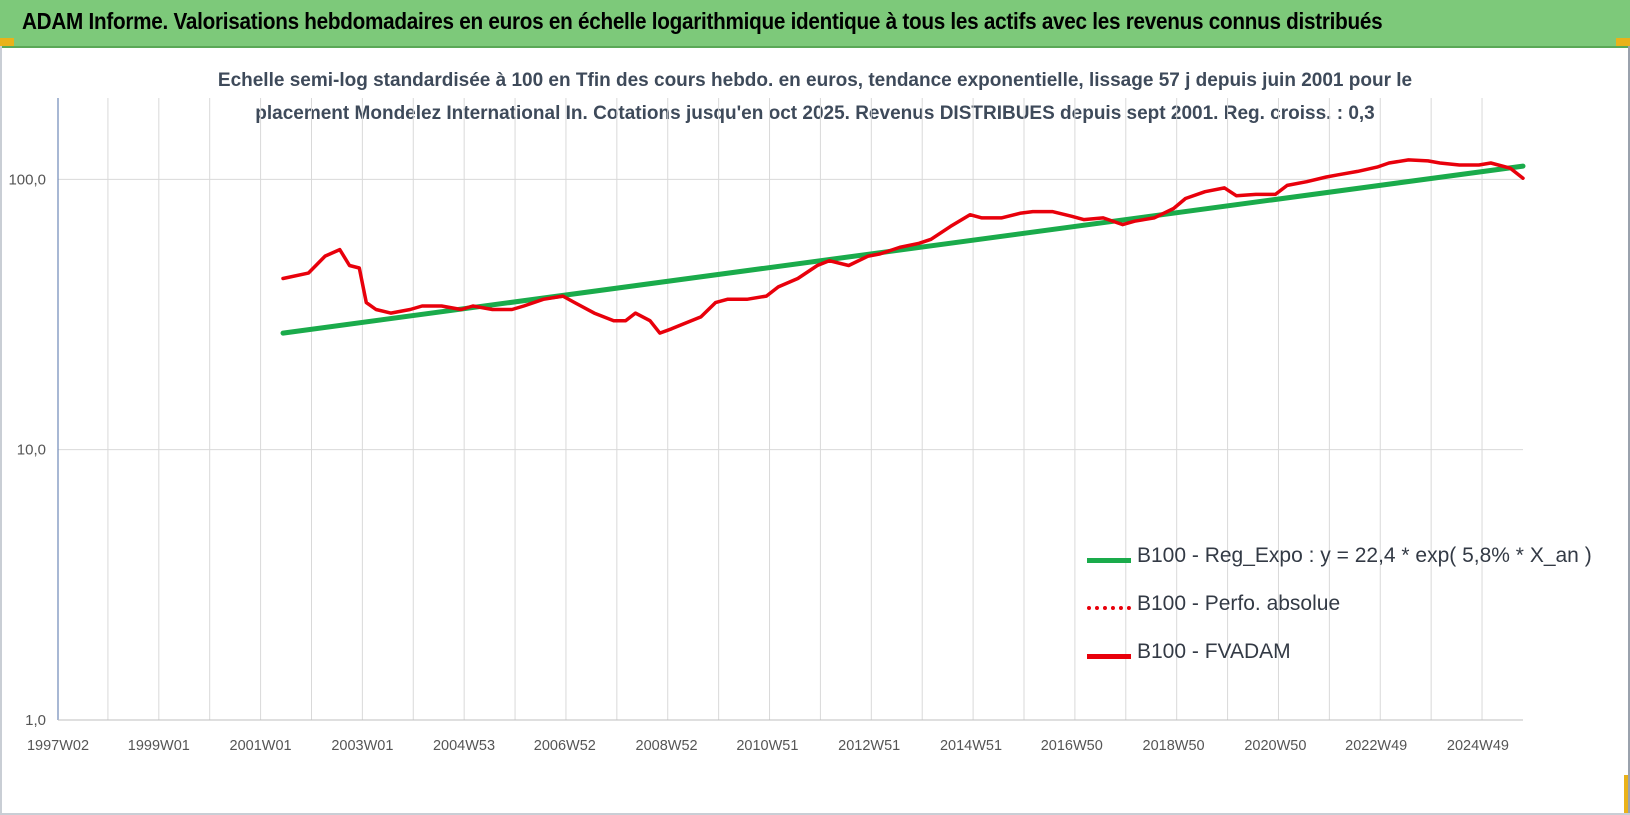  What do you see at coordinates (1174, 746) in the screenshot?
I see `x-tick-label: 2018W50` at bounding box center [1174, 746].